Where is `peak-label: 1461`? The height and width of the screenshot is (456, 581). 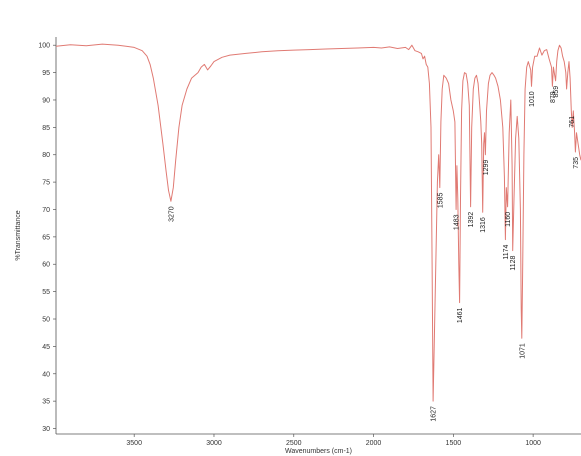
peak-label: 1461 is located at coordinates (460, 315).